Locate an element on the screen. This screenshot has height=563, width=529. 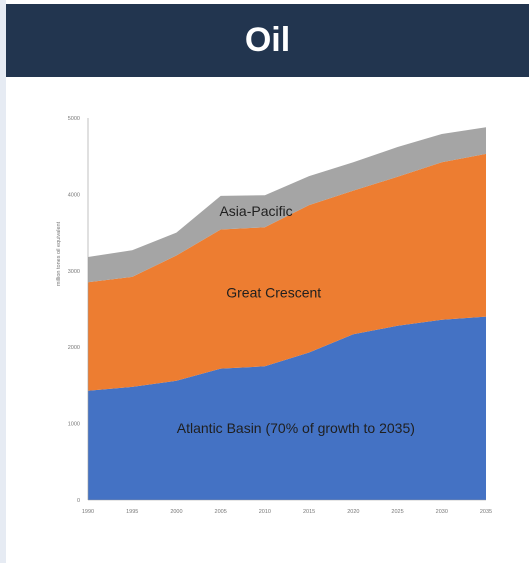
y-tick-label: 2000 is located at coordinates (74, 348).